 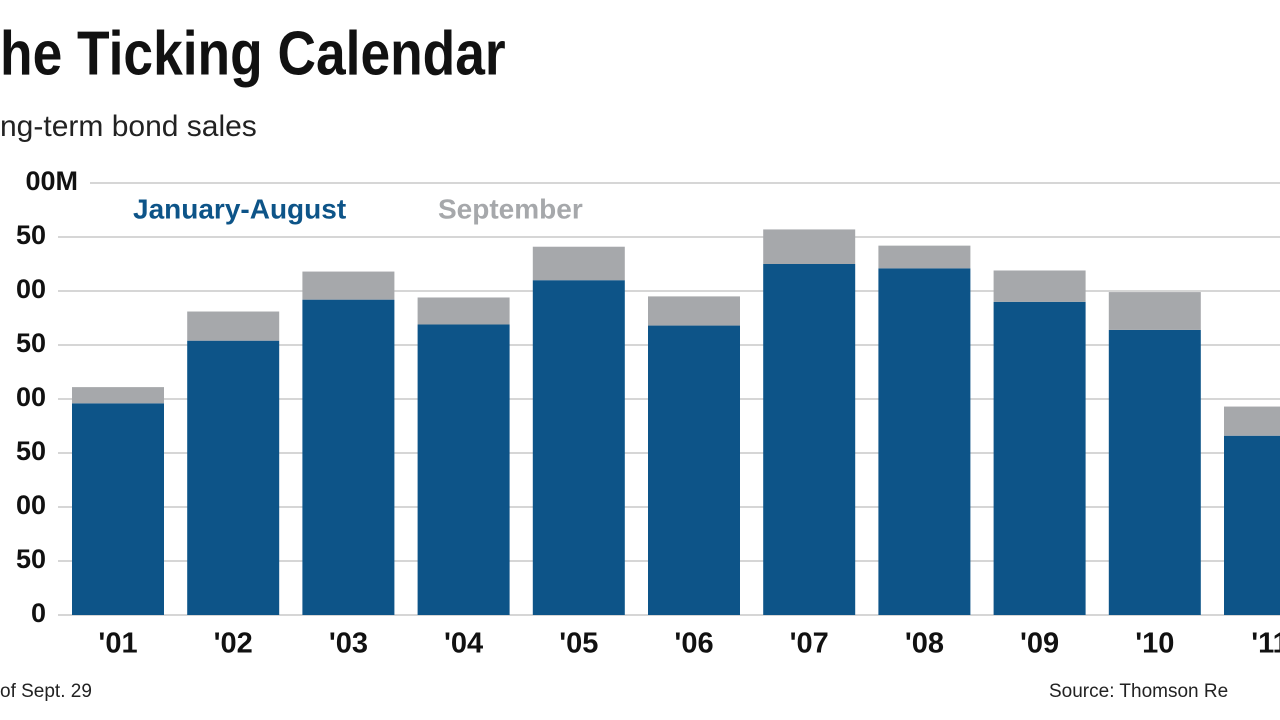 What do you see at coordinates (463, 644) in the screenshot?
I see `x-tick-label: '04` at bounding box center [463, 644].